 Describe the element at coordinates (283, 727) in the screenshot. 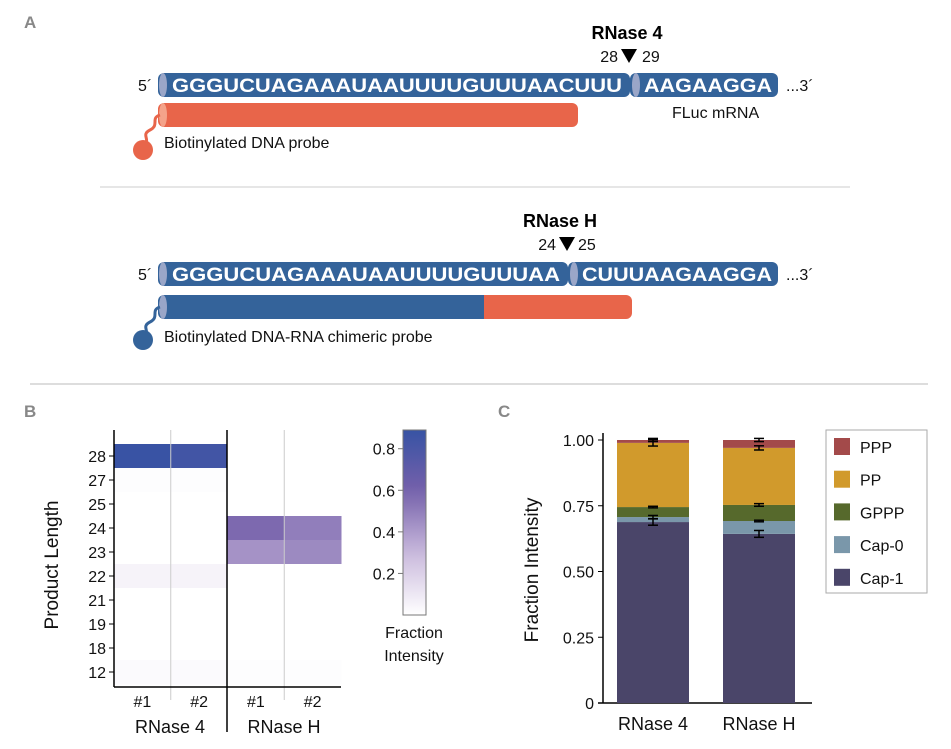

I see `group-label: RNase H` at that location.